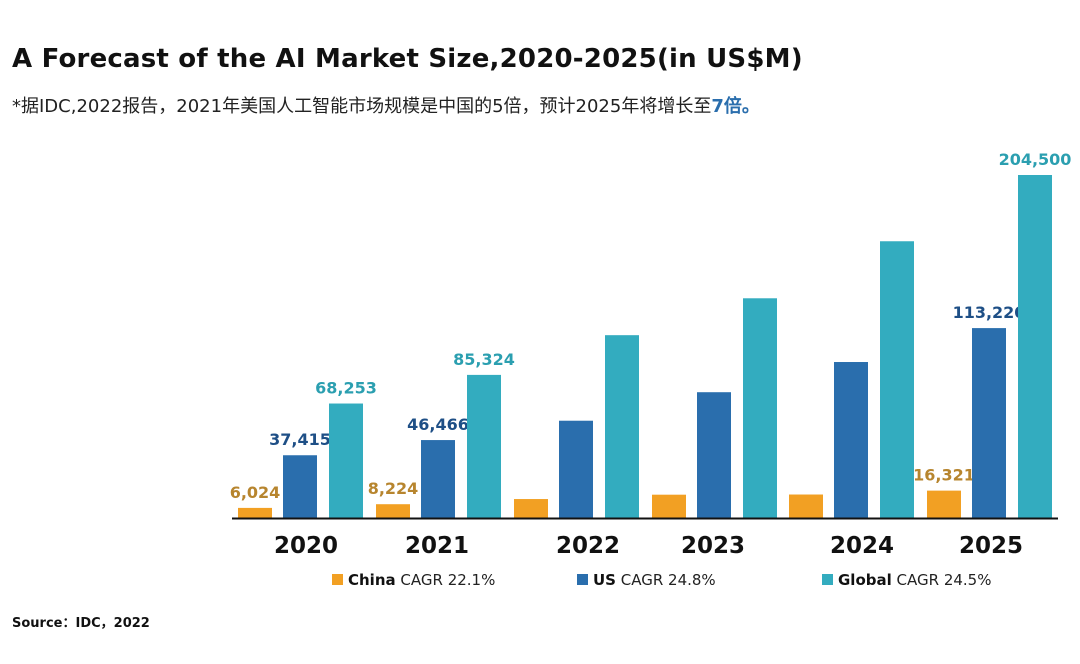  Describe the element at coordinates (576, 469) in the screenshot. I see `bar-us-2022` at that location.